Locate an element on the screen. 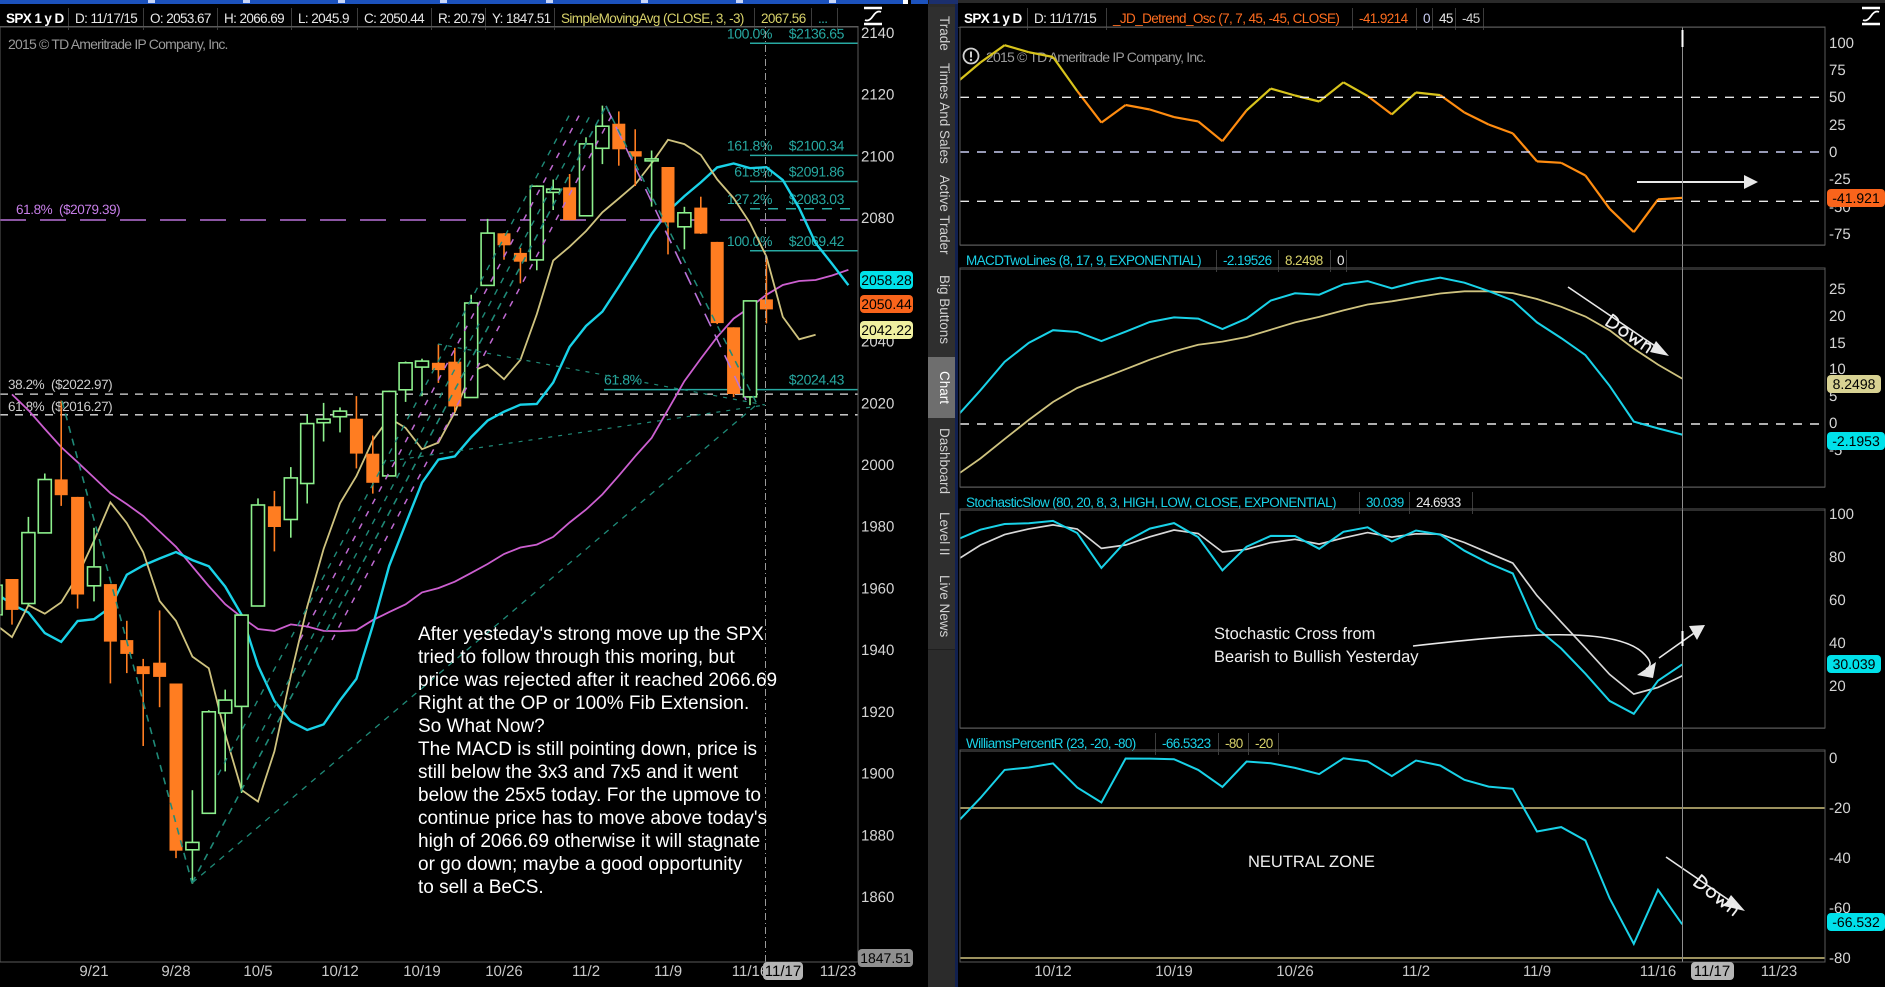 The image size is (1885, 987). svg-text: -60 is located at coordinates (1840, 908).